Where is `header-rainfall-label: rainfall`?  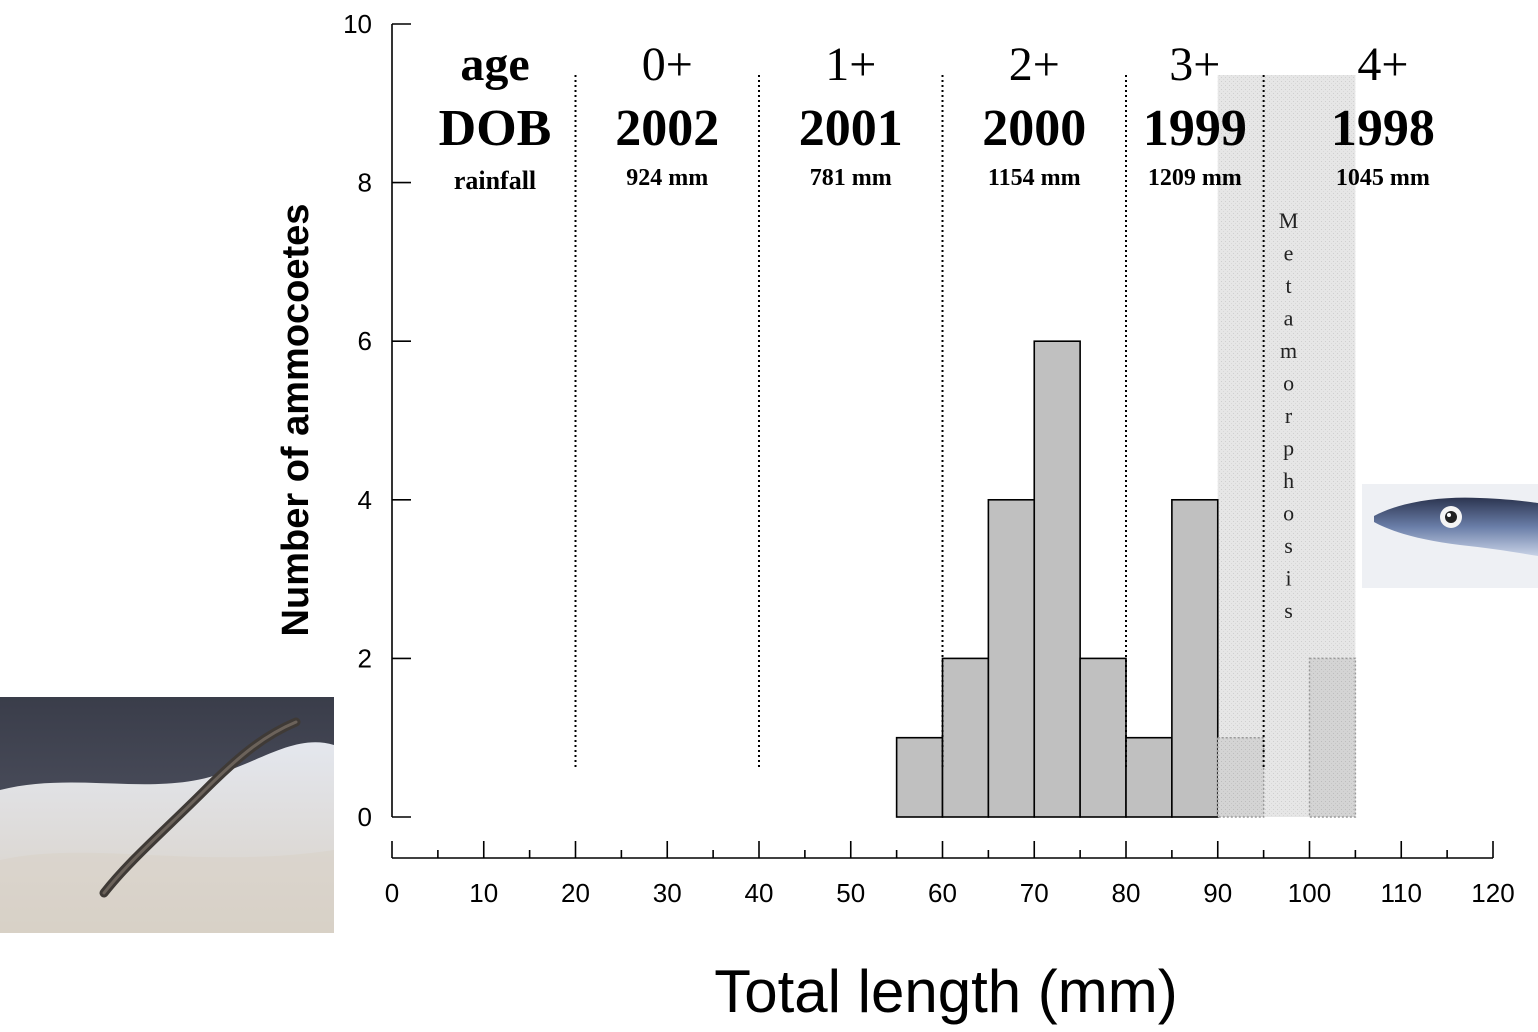 header-rainfall-label: rainfall is located at coordinates (495, 180).